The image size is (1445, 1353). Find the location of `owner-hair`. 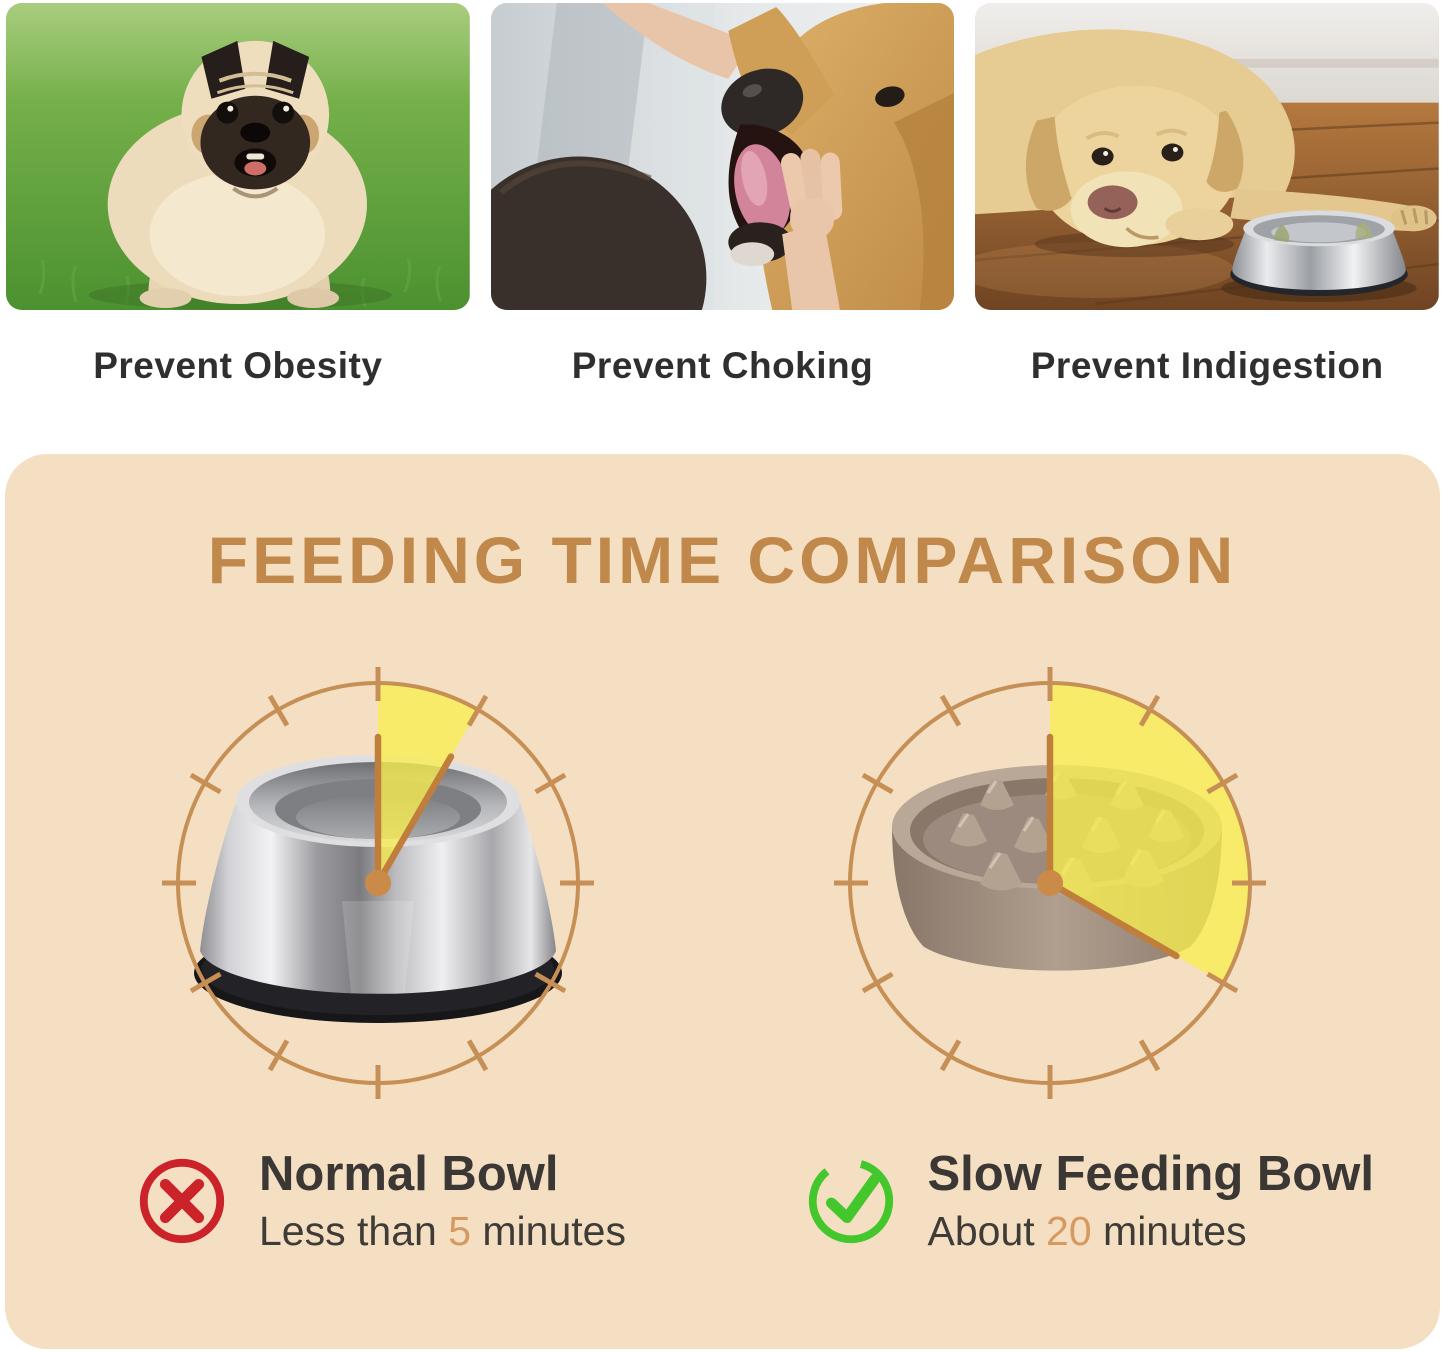

owner-hair is located at coordinates (598, 233).